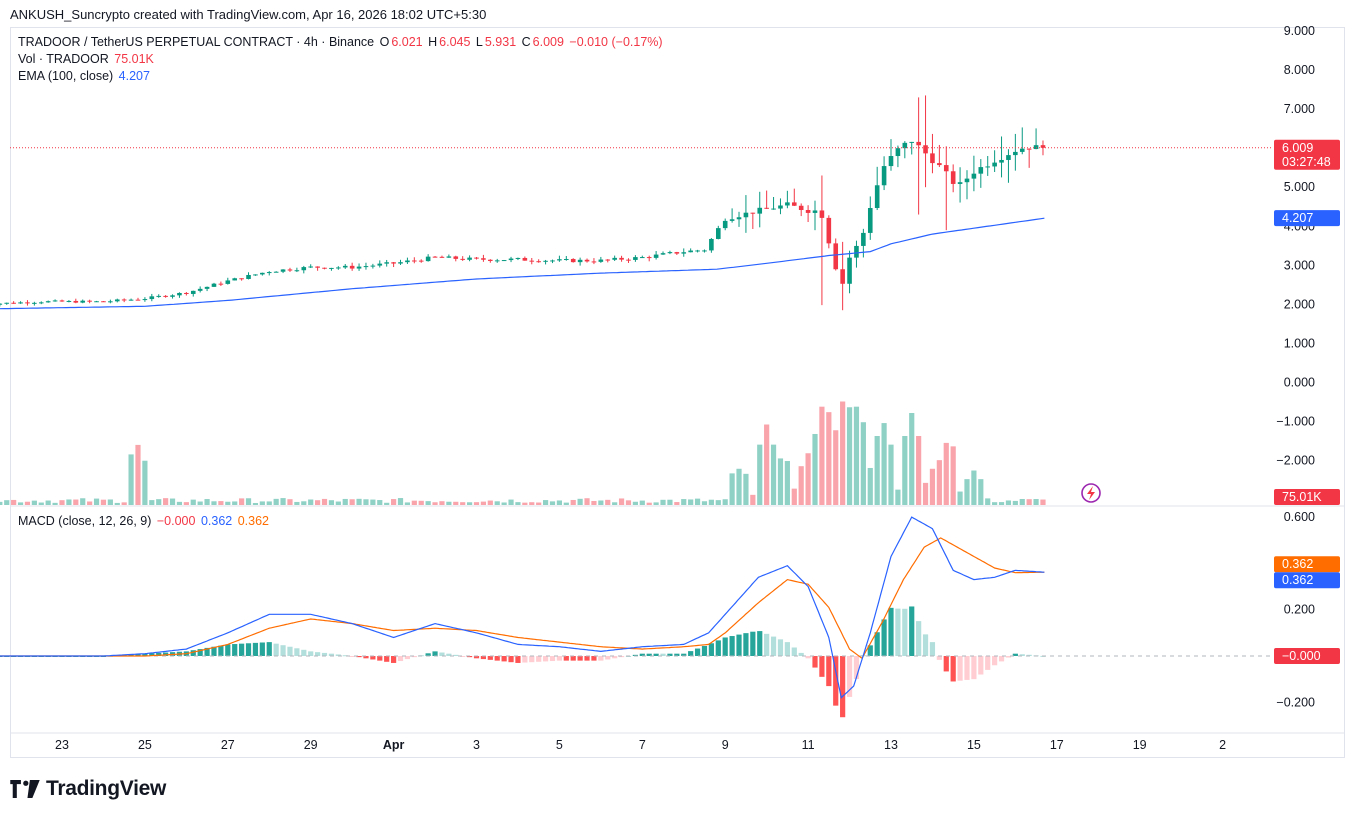 This screenshot has width=1355, height=818. What do you see at coordinates (85, 76) in the screenshot?
I see `ema-legend: EMA (100, close) 4.207` at bounding box center [85, 76].